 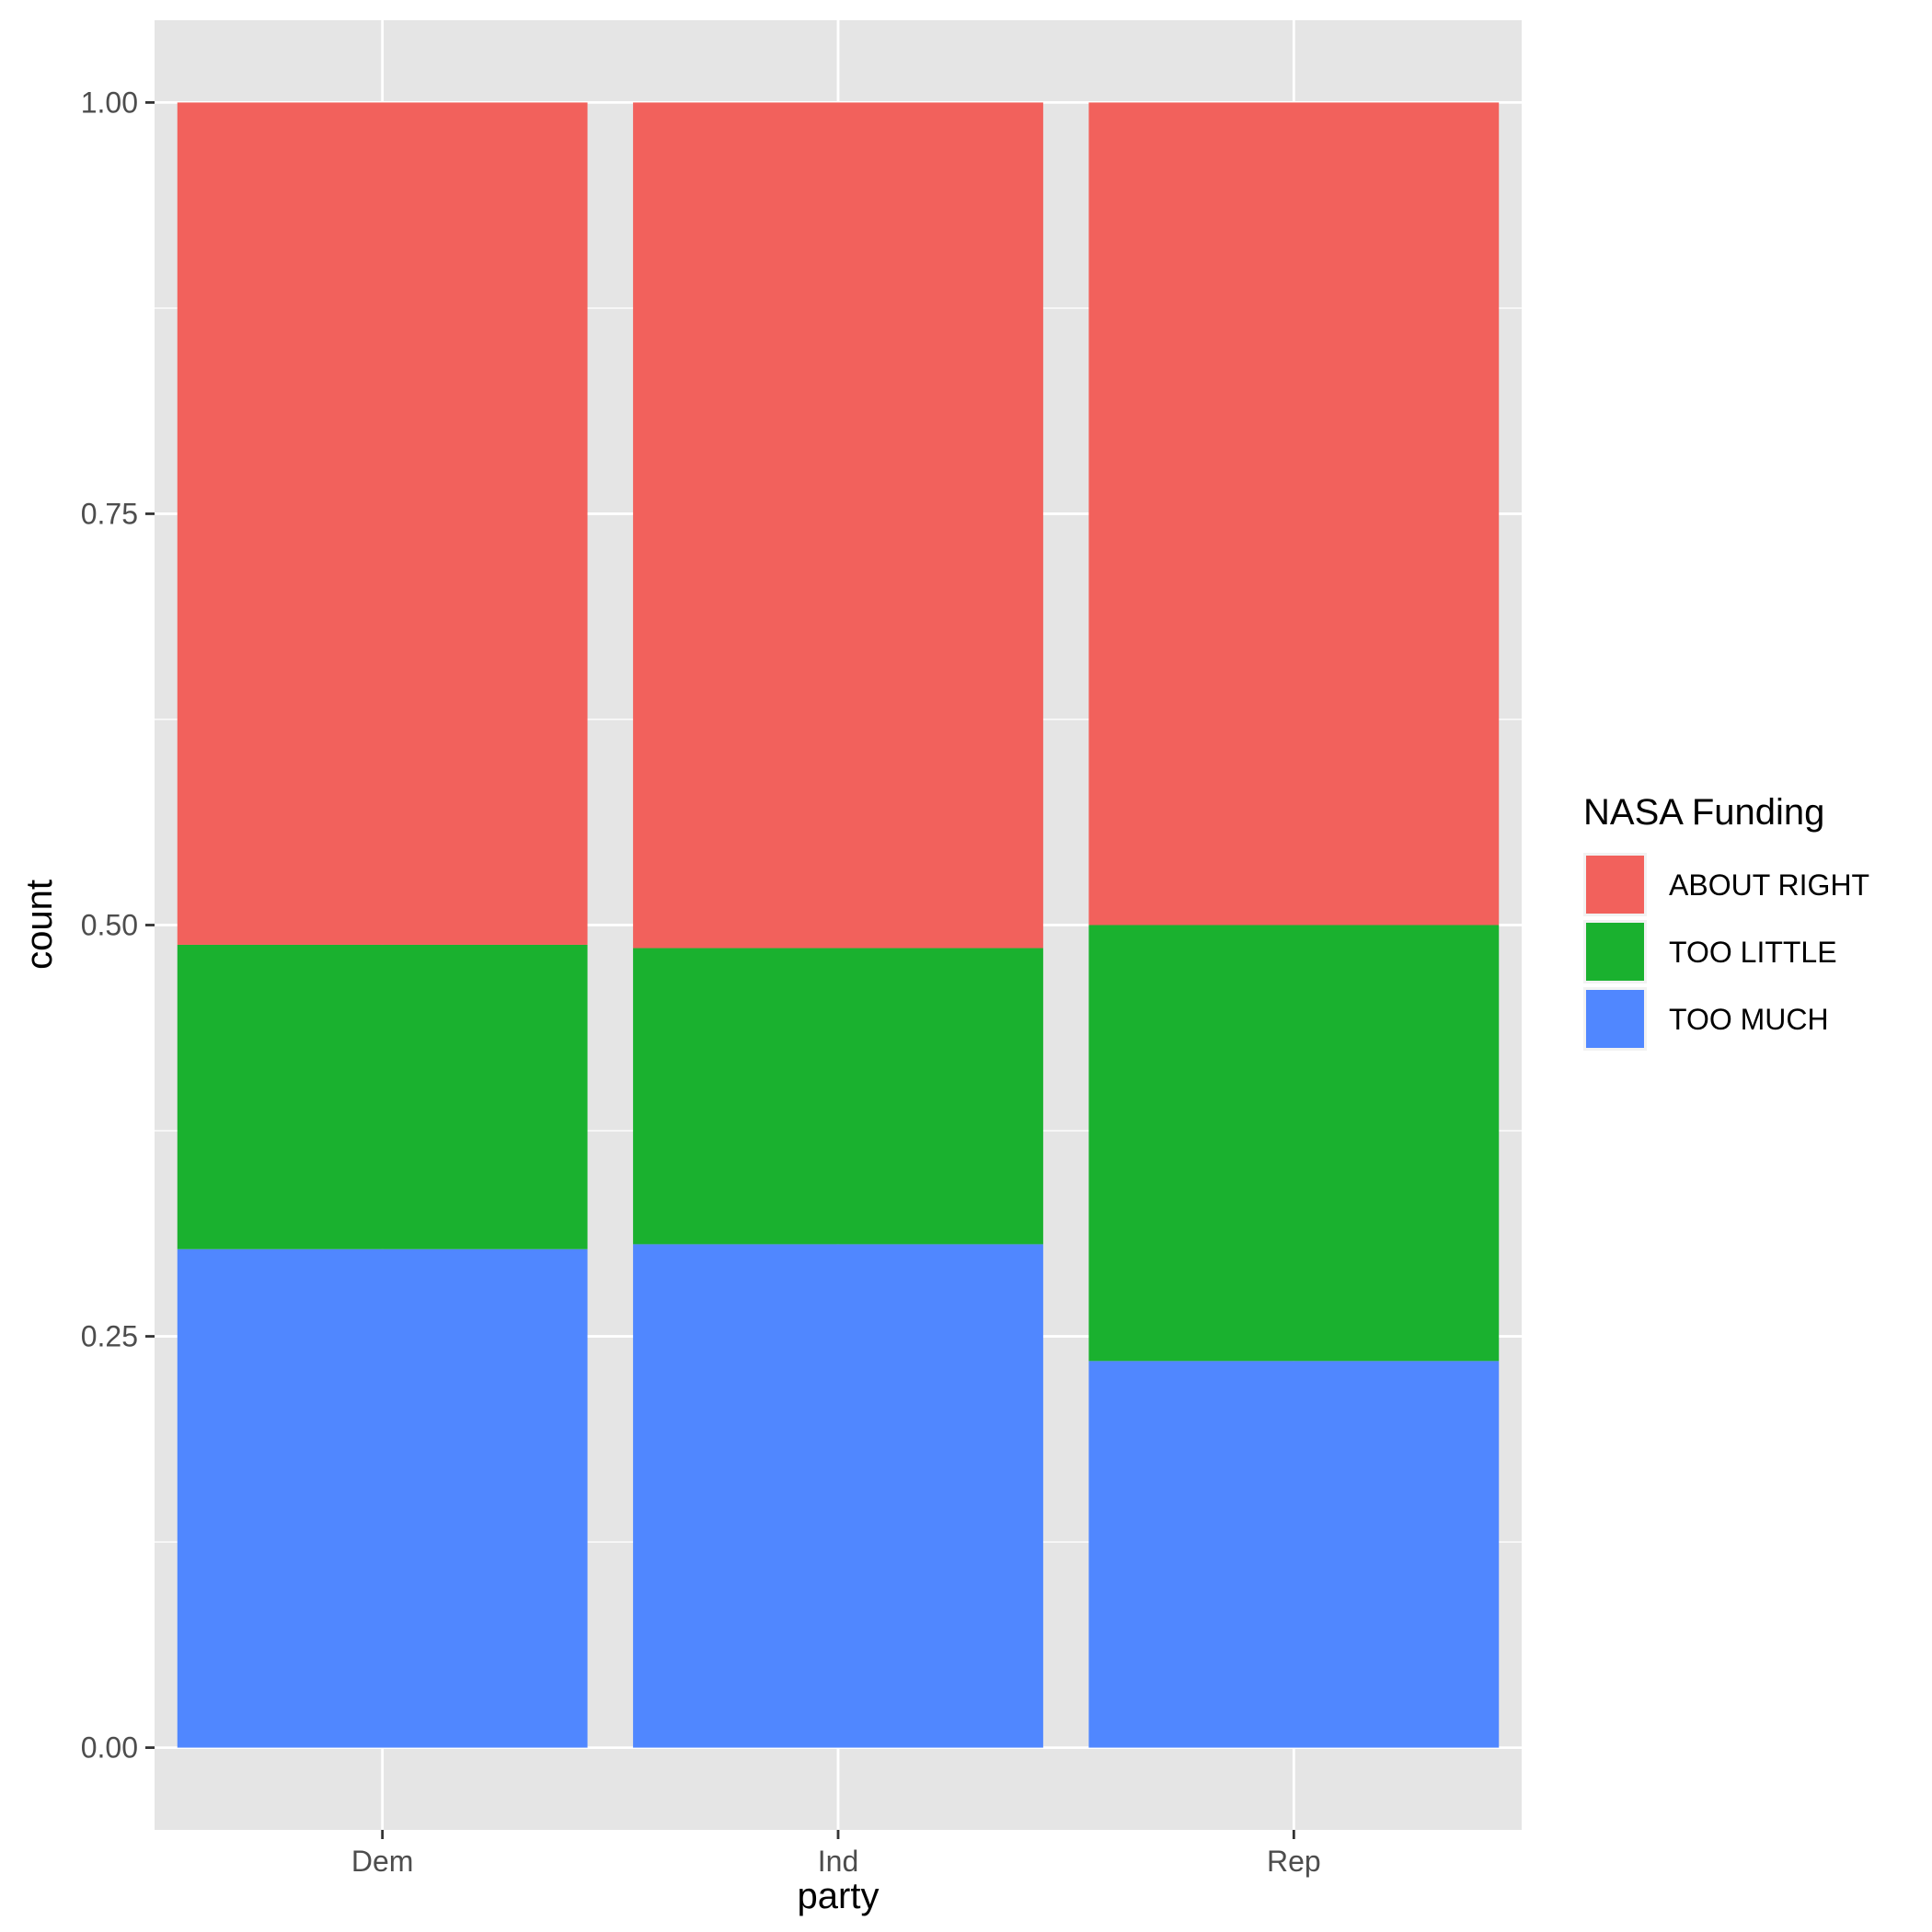 What do you see at coordinates (109, 1748) in the screenshot?
I see `y-tick-label: 0.00` at bounding box center [109, 1748].